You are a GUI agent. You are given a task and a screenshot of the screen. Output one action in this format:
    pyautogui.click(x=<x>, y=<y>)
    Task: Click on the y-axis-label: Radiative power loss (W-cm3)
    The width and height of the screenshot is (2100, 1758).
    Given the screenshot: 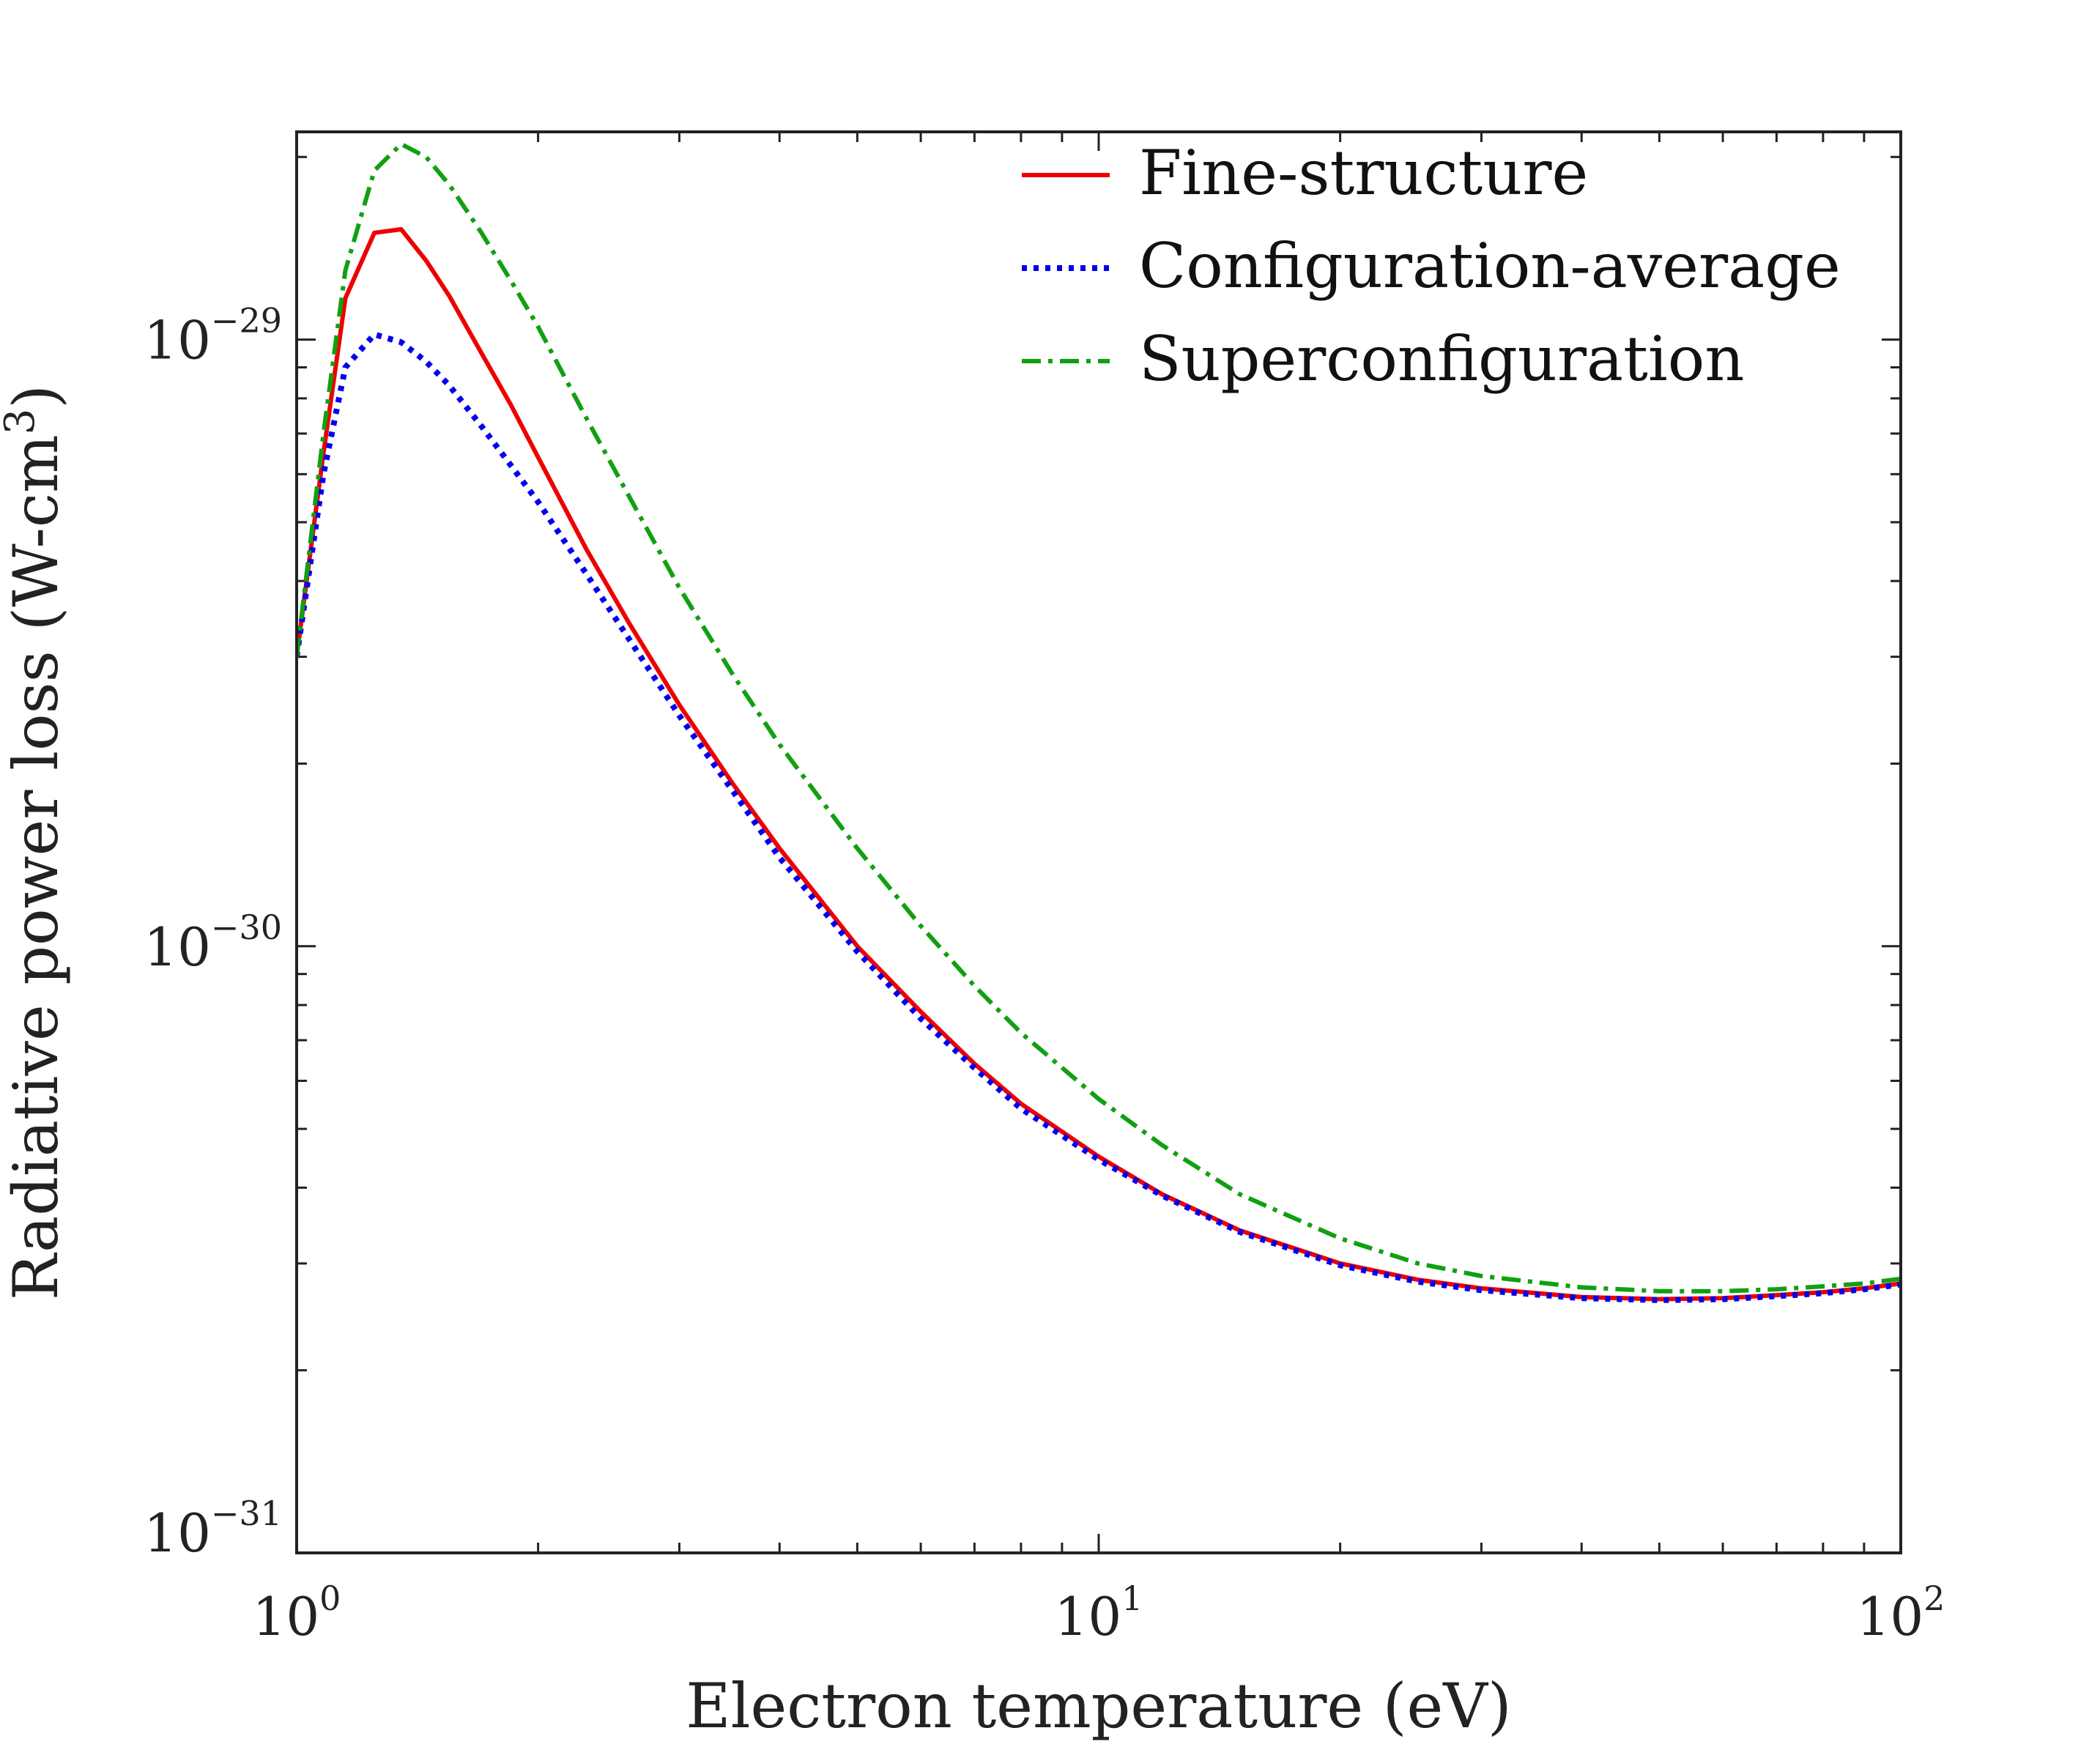 What is the action you would take?
    pyautogui.click(x=36, y=842)
    